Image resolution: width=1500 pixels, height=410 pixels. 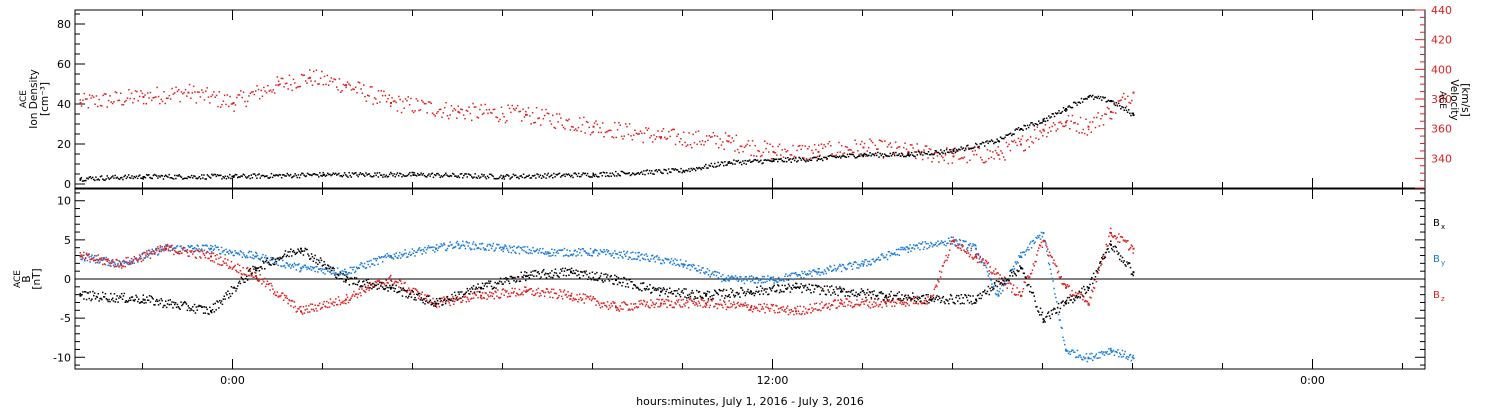 I want to click on bz-series-data-point, so click(x=211, y=256).